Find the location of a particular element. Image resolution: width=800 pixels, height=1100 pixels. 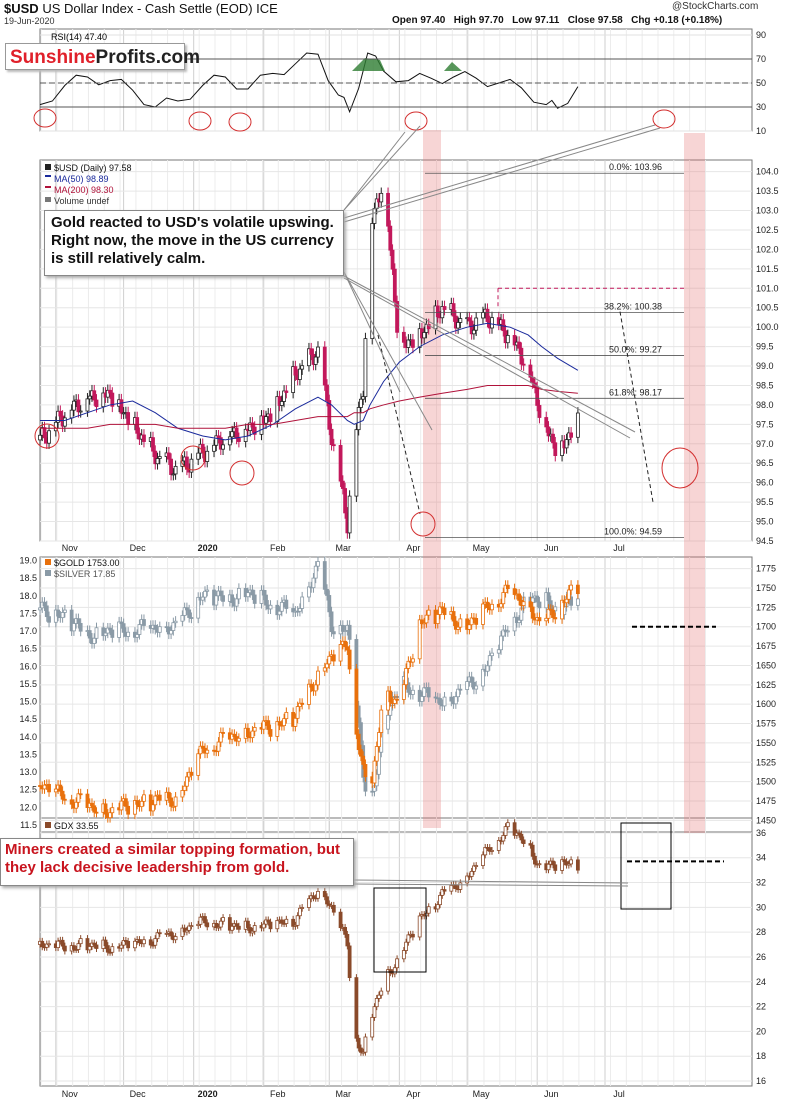

x-tick-label: Jul is located at coordinates (619, 548).